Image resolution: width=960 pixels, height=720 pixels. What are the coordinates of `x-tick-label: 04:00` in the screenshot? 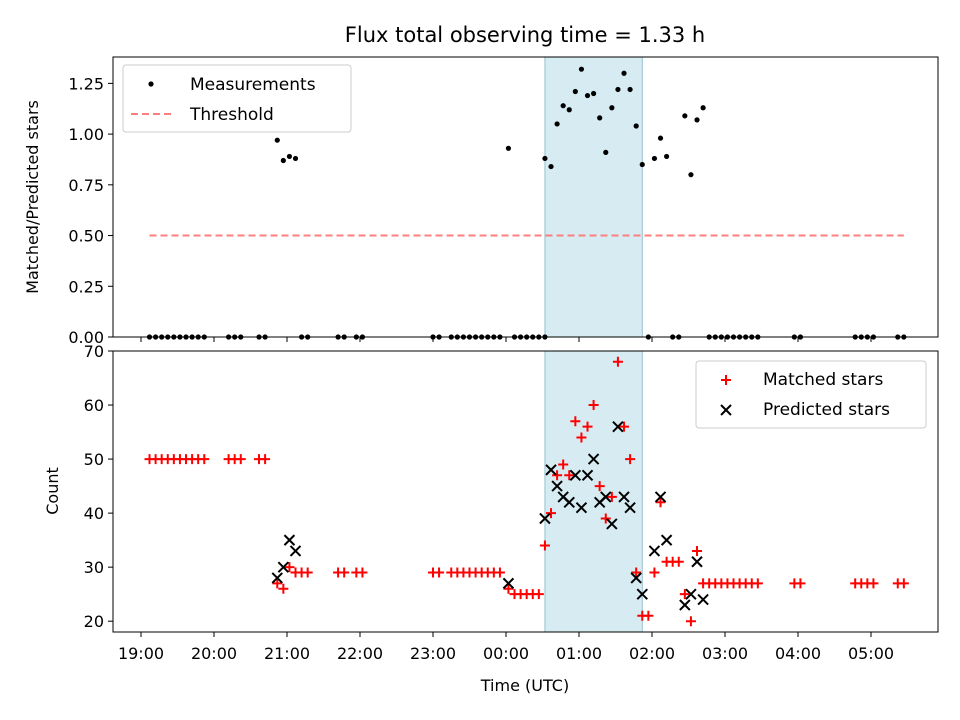 It's located at (798, 653).